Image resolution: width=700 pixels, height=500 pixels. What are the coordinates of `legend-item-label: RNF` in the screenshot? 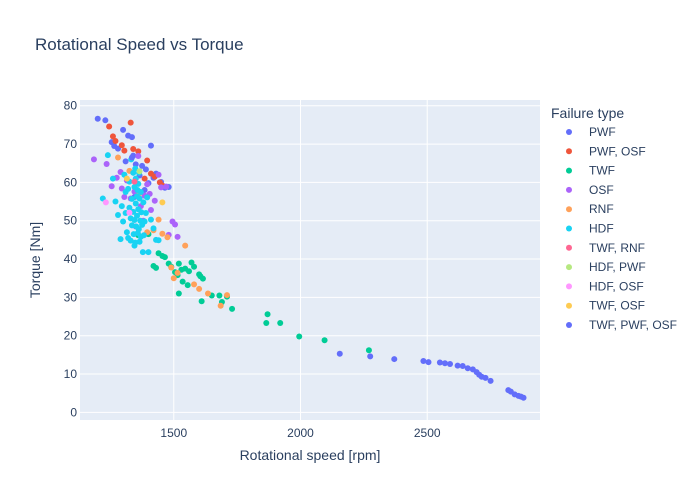 It's located at (601, 209).